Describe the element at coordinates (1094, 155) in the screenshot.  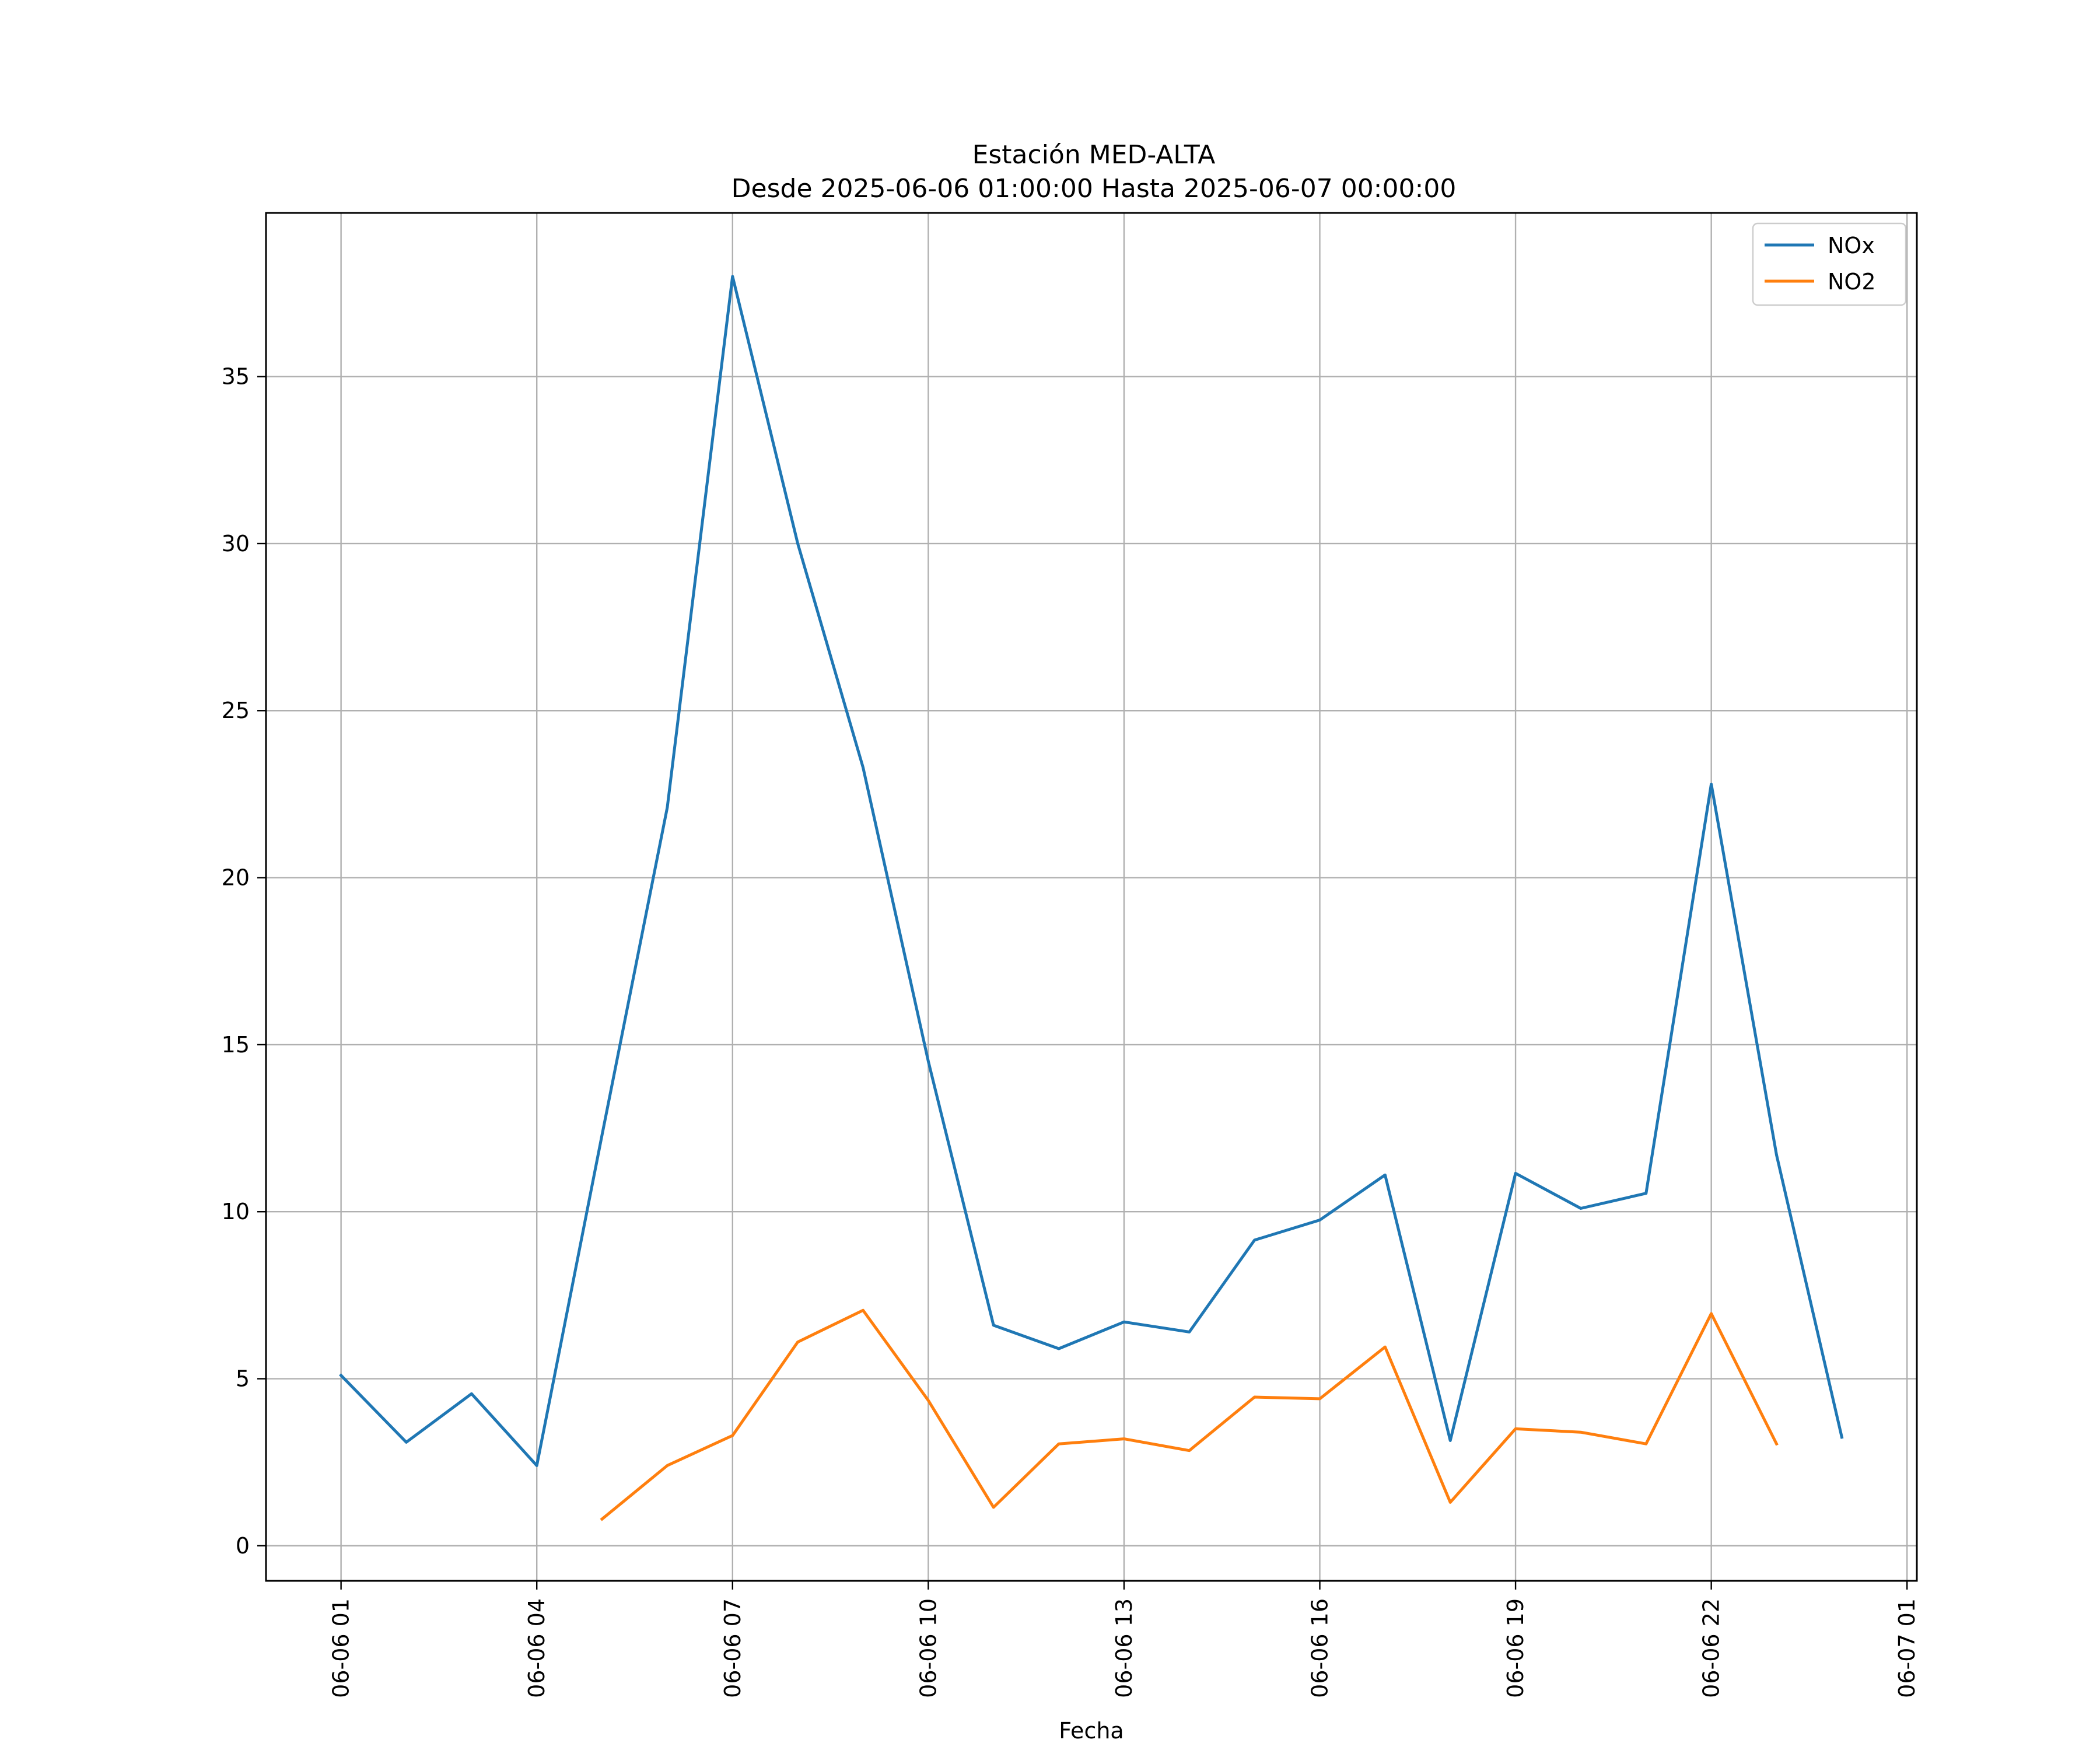
I see `chart-title: Estación MED-ALTA` at that location.